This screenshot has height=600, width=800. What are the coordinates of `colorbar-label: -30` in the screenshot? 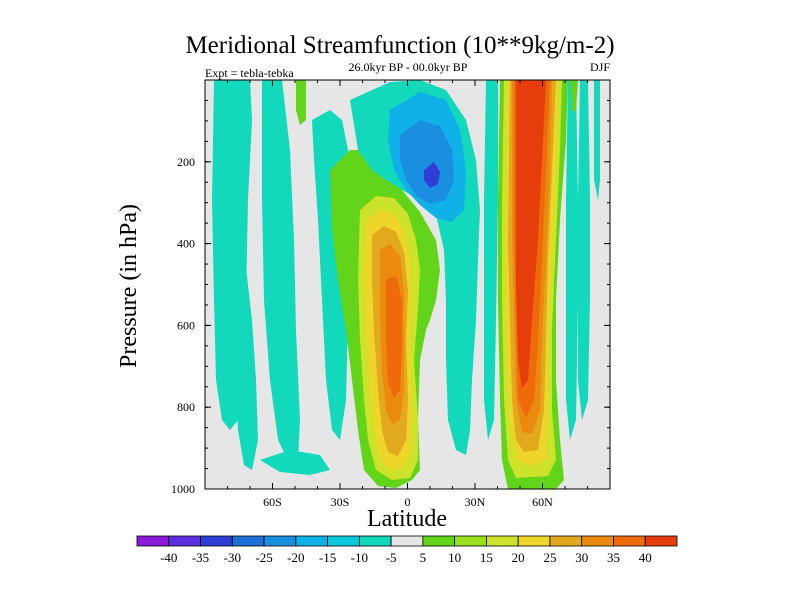 It's located at (232, 557).